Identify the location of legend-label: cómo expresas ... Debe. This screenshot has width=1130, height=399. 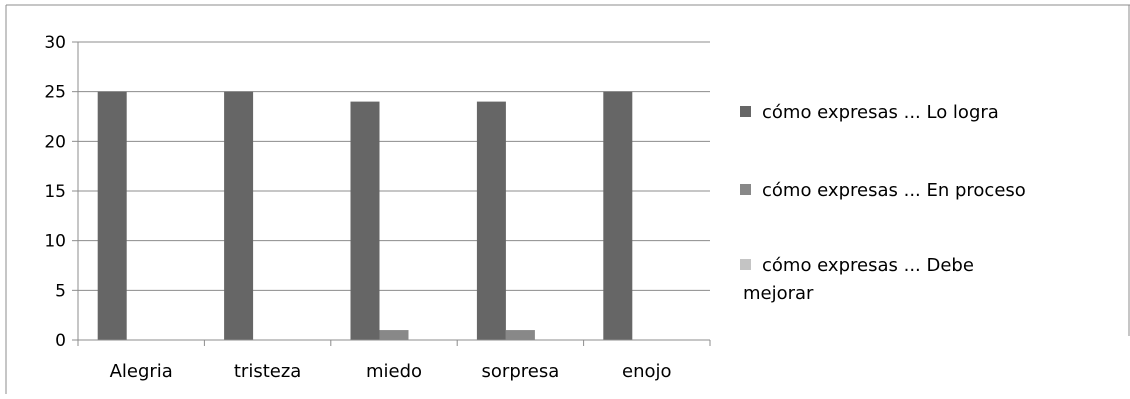
(868, 265).